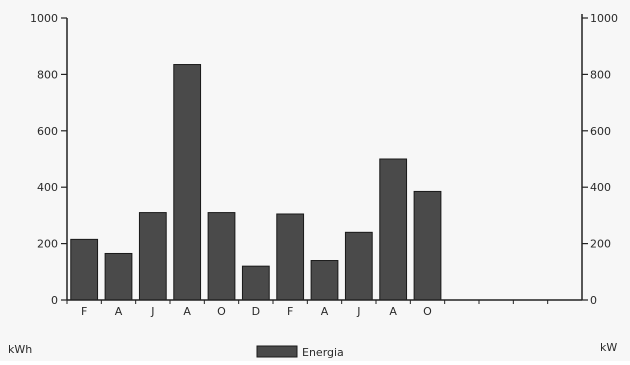 This screenshot has height=365, width=630. Describe the element at coordinates (604, 18) in the screenshot. I see `right-tick-label: 1000` at that location.